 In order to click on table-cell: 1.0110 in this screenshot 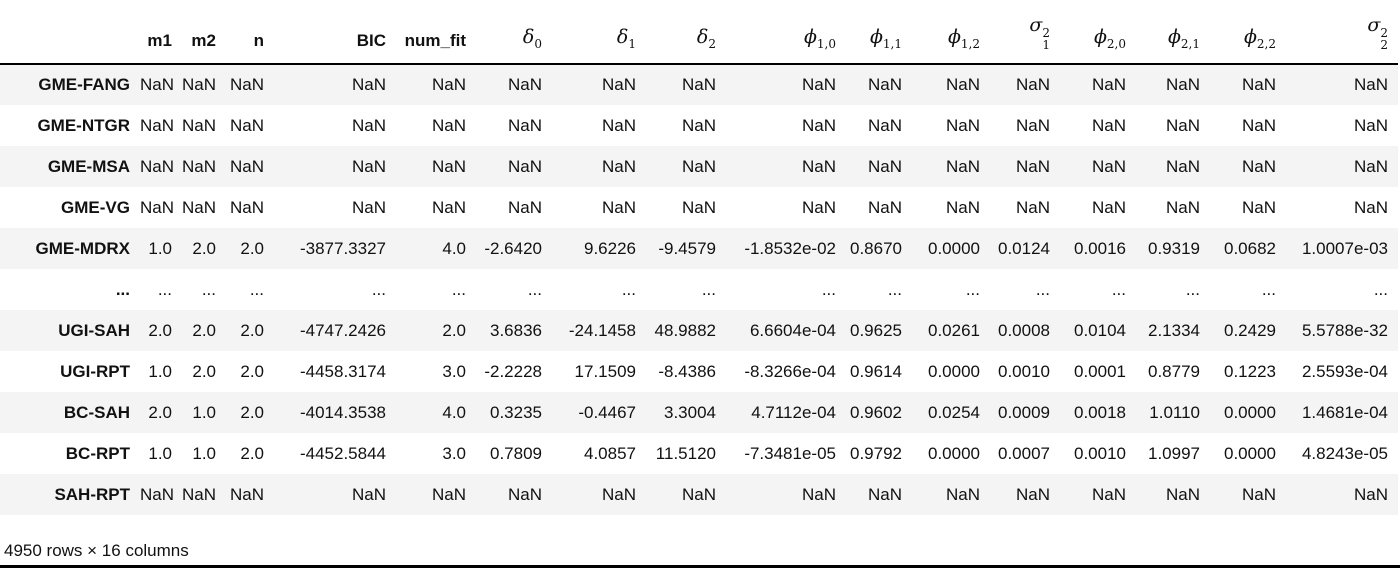, I will do `click(1174, 412)`.